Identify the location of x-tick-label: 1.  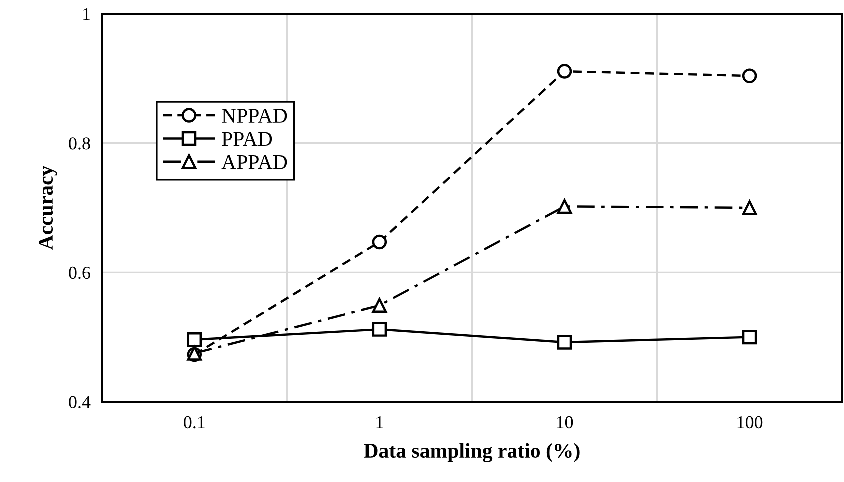
(380, 422).